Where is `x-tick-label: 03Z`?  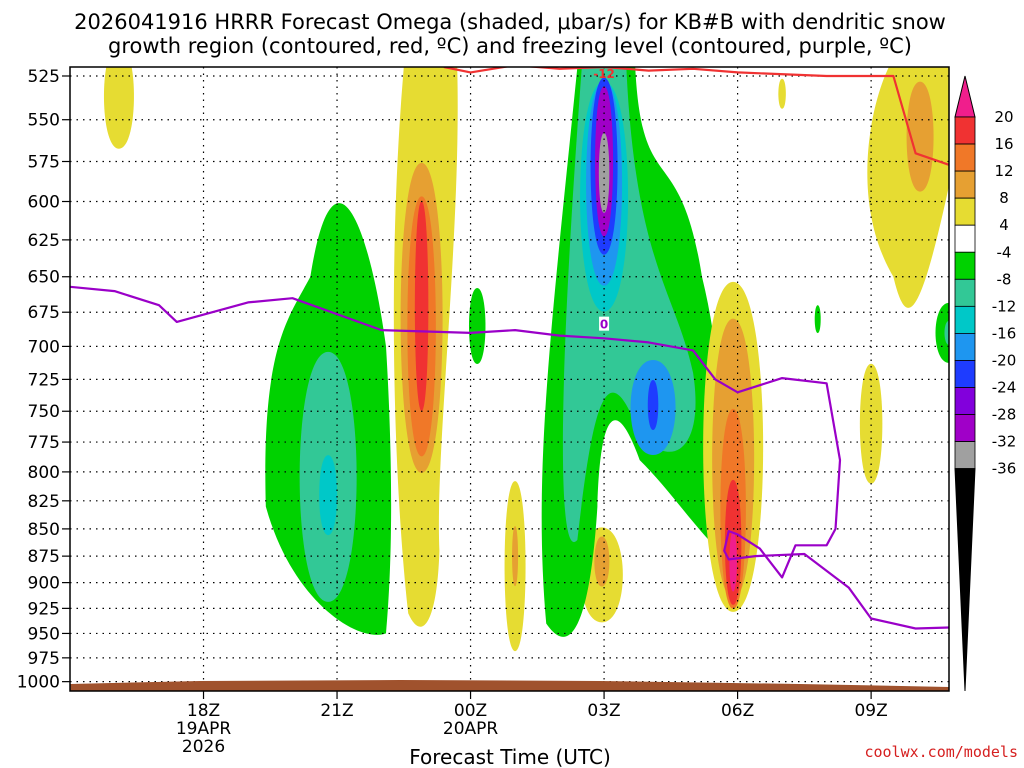
x-tick-label: 03Z is located at coordinates (603, 711).